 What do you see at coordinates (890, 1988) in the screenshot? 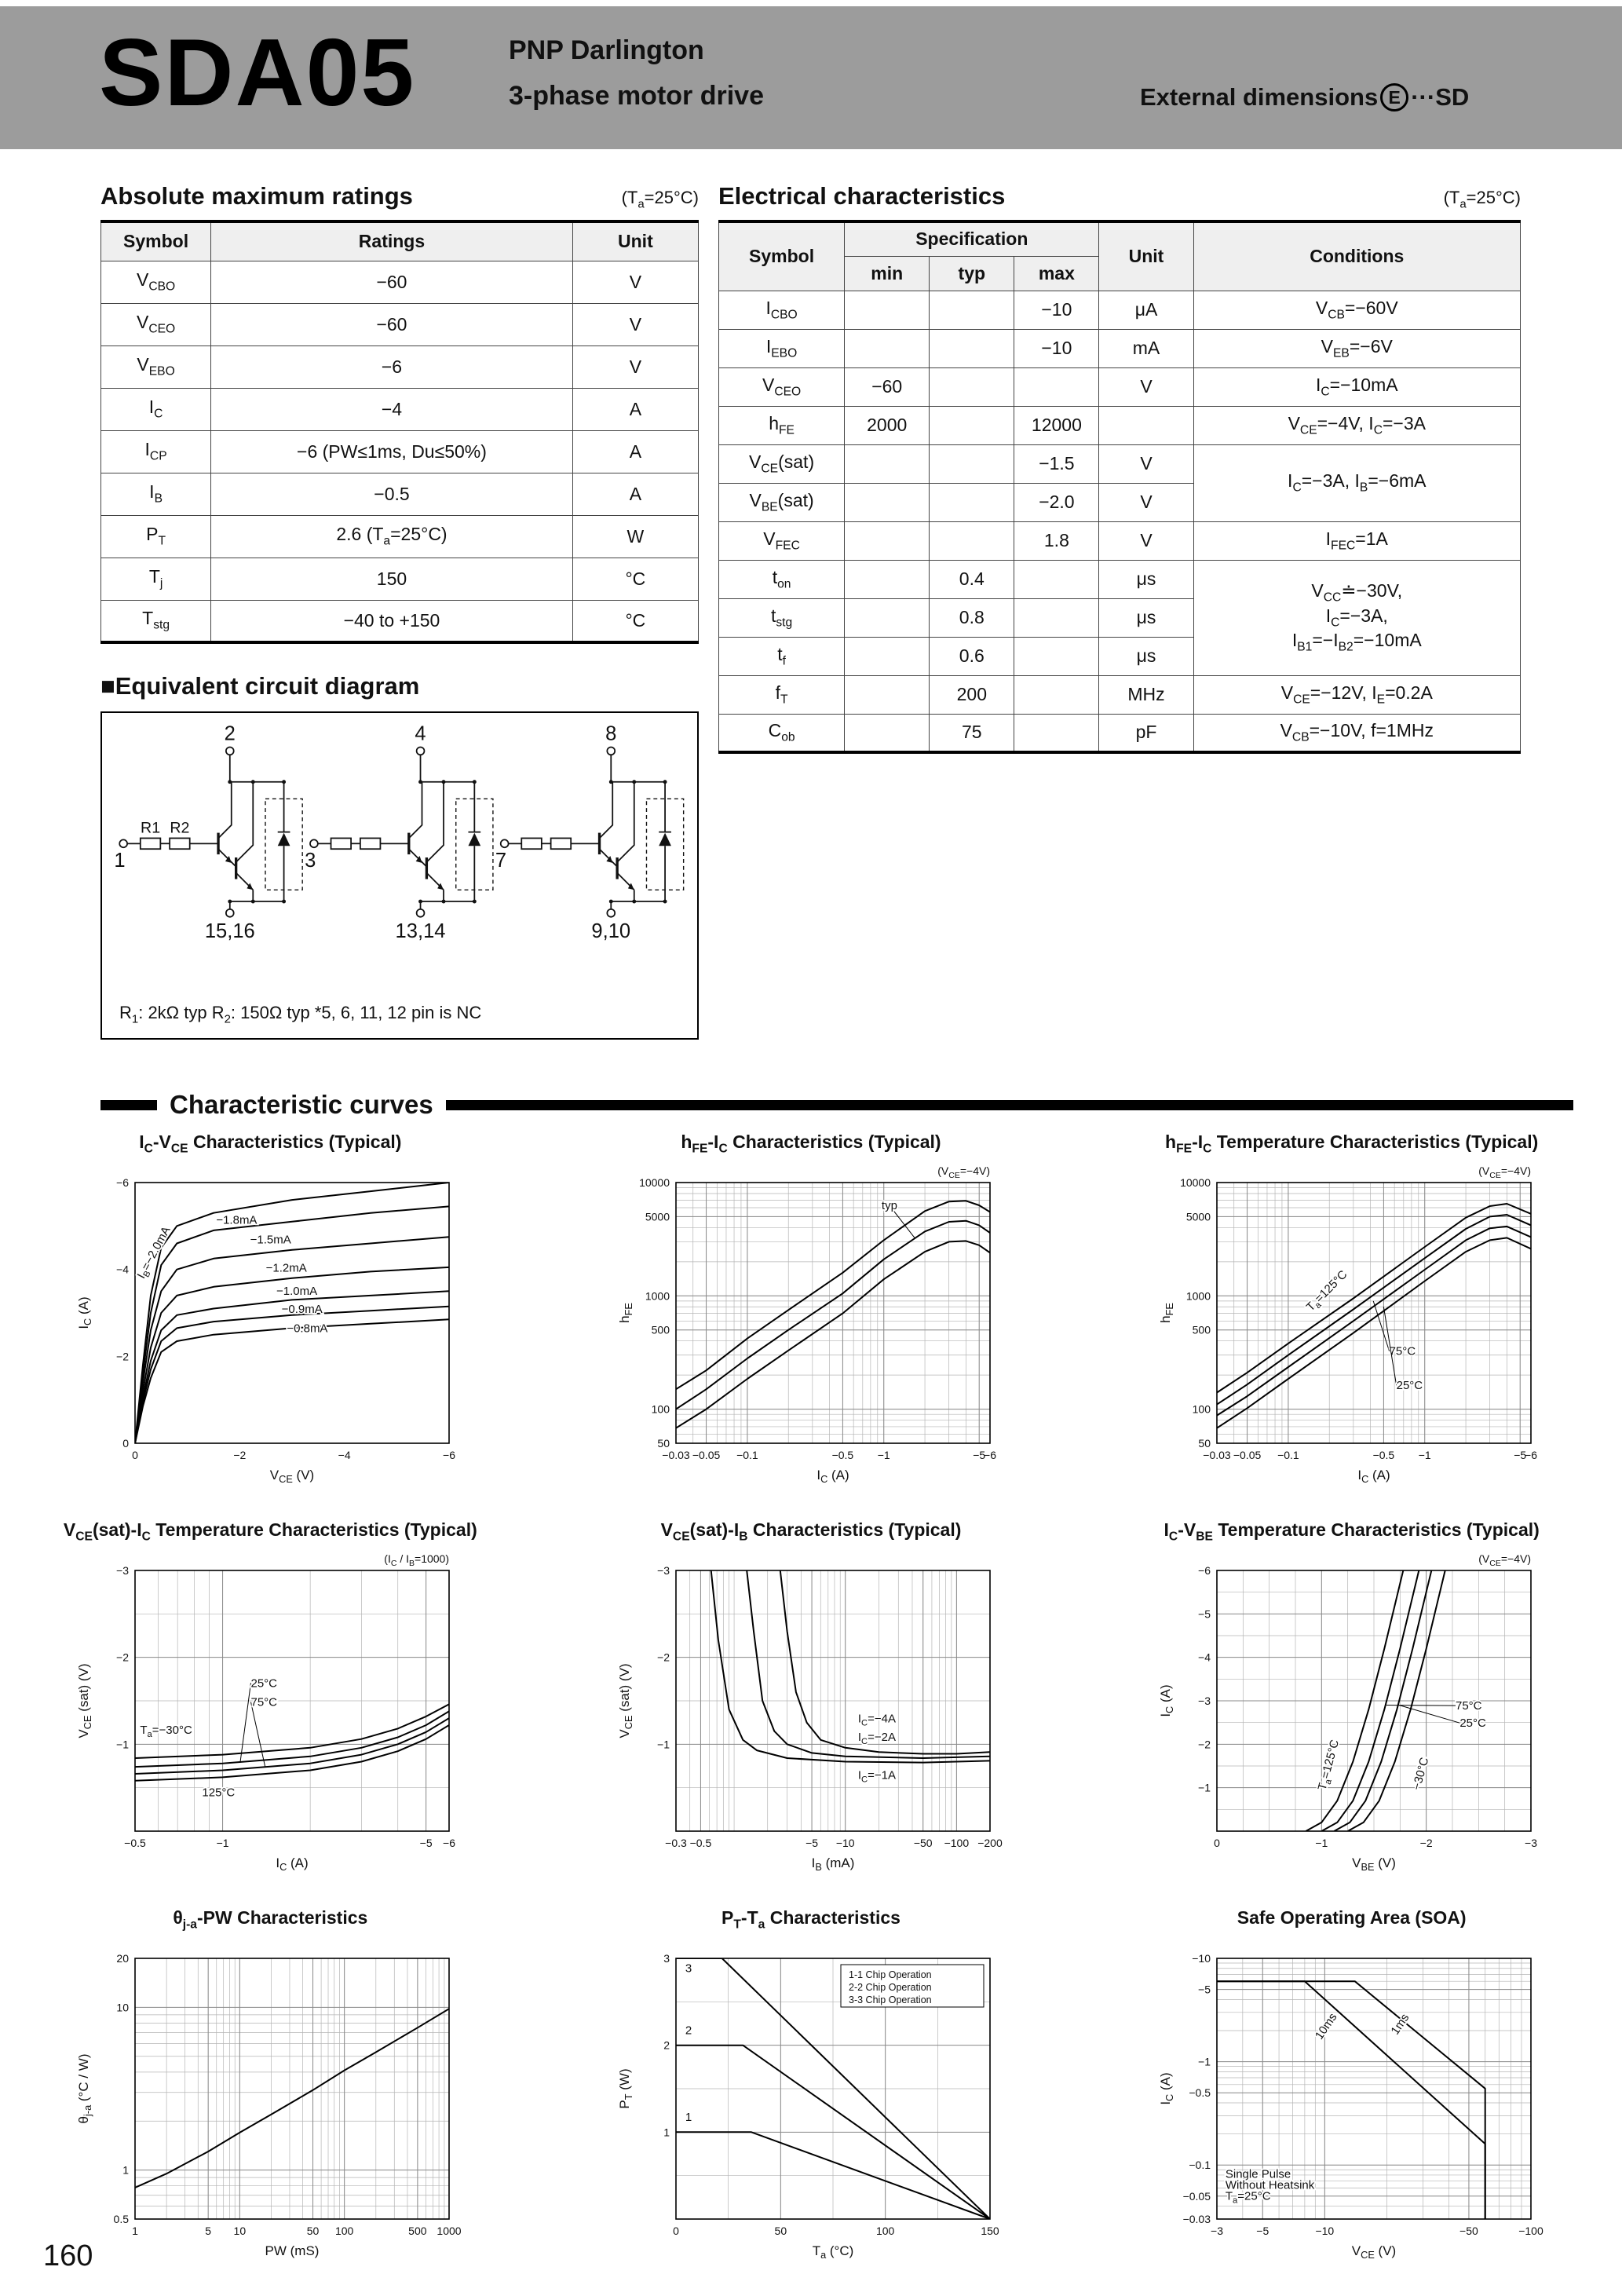
I see `svg-text: 2-2 Chip Operation` at bounding box center [890, 1988].